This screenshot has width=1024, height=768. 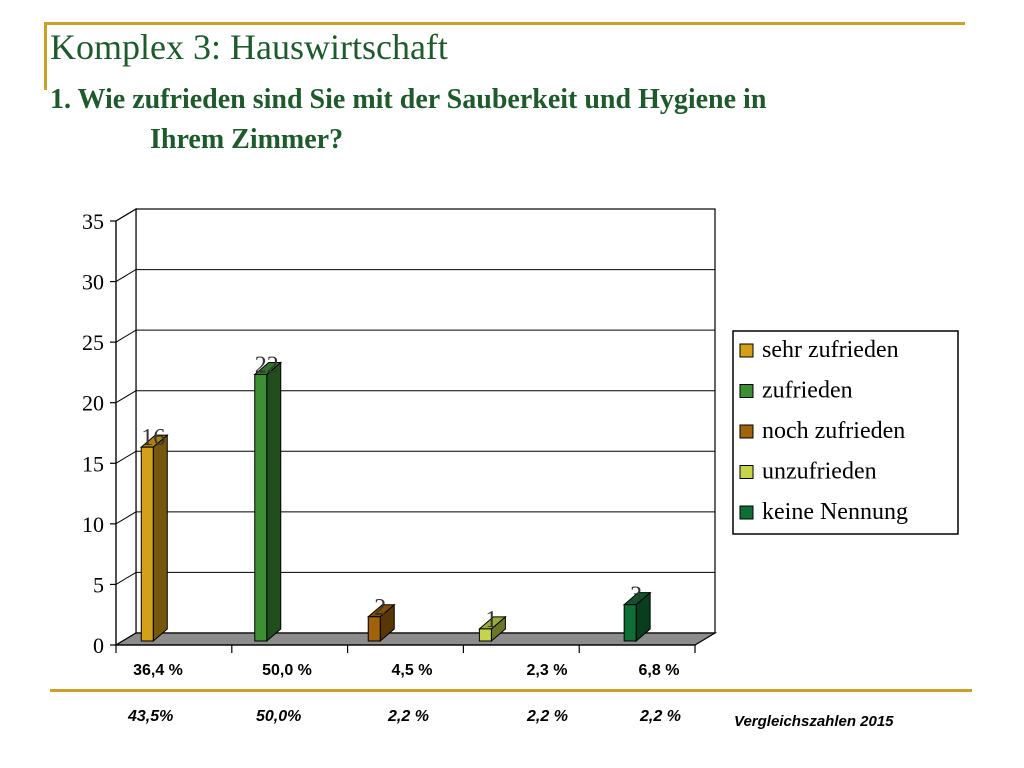 I want to click on legend-item: keine Nennung, so click(x=823, y=512).